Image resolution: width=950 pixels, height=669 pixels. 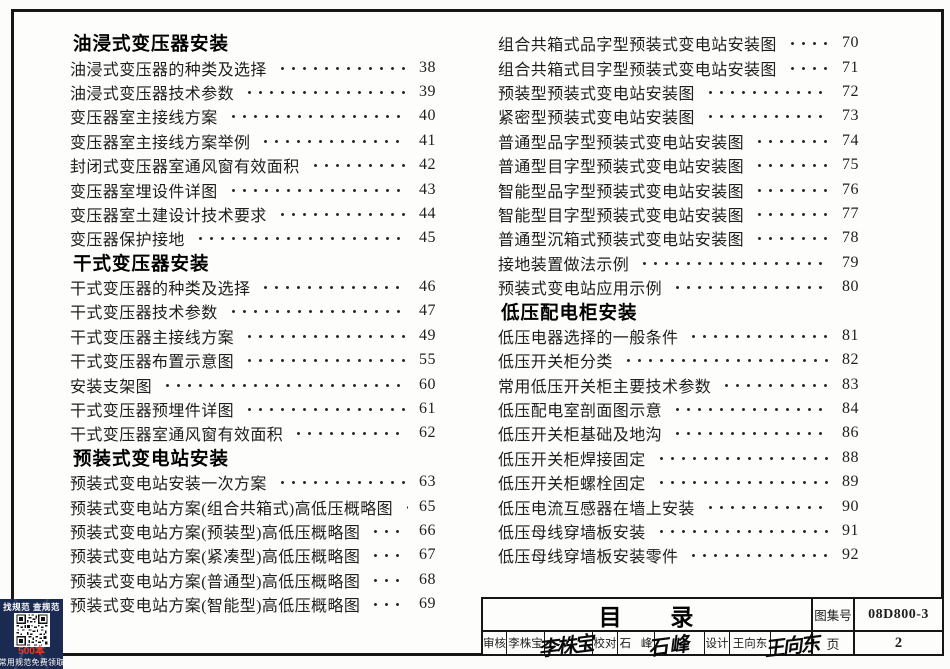 I want to click on toc-item-page: 47, so click(x=427, y=311).